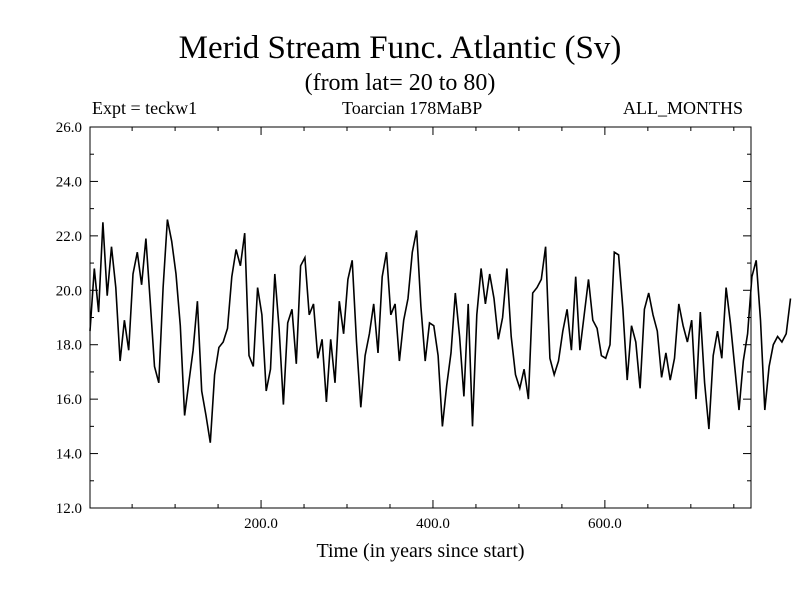 The image size is (800, 600). Describe the element at coordinates (412, 108) in the screenshot. I see `period-label: Toarcian 178MaBP` at that location.